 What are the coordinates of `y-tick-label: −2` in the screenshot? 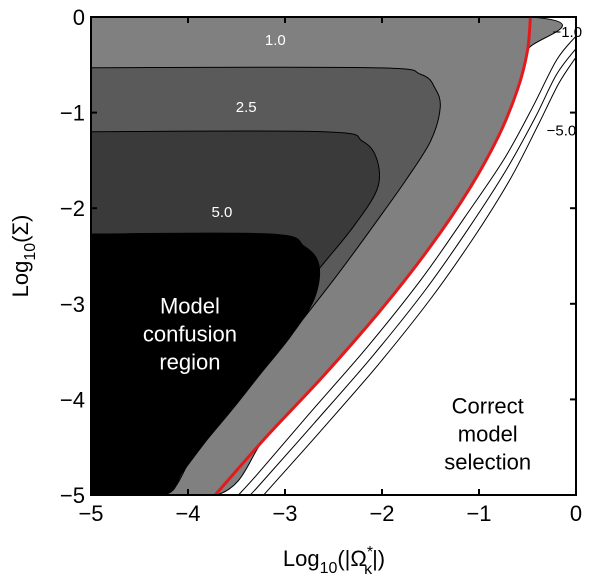 It's located at (72, 208).